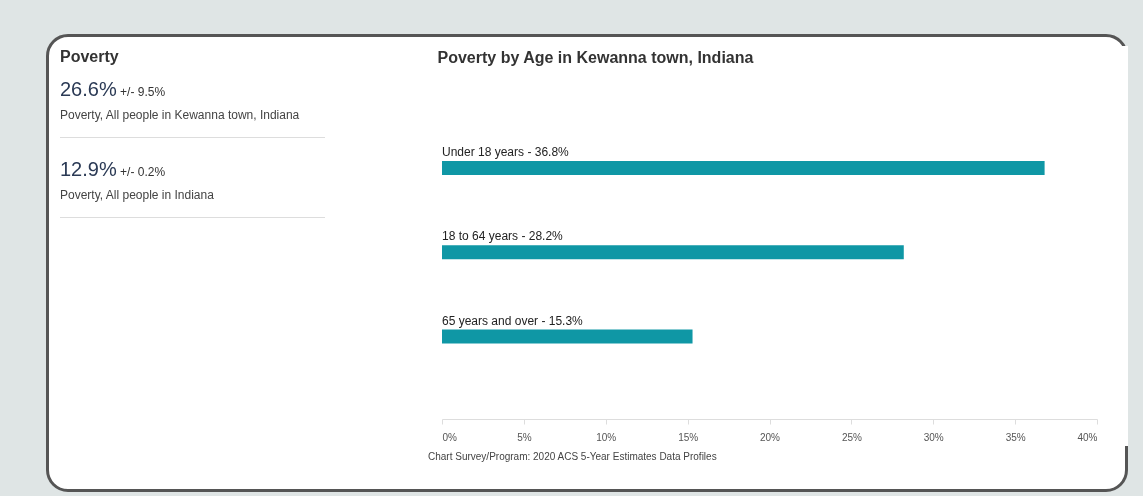 The height and width of the screenshot is (496, 1143). Describe the element at coordinates (524, 437) in the screenshot. I see `x-tick-label: 5%` at that location.